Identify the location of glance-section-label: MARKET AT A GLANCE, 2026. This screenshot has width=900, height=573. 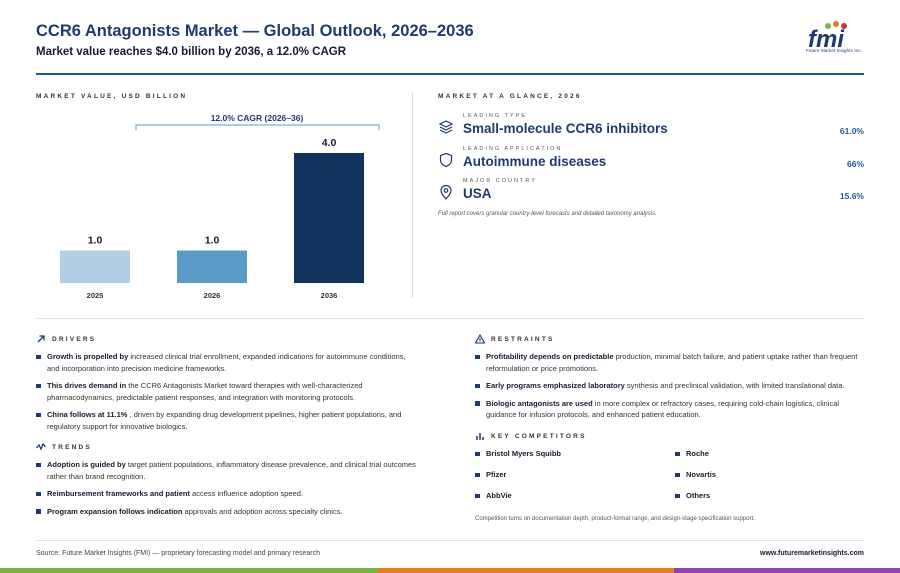
(510, 96).